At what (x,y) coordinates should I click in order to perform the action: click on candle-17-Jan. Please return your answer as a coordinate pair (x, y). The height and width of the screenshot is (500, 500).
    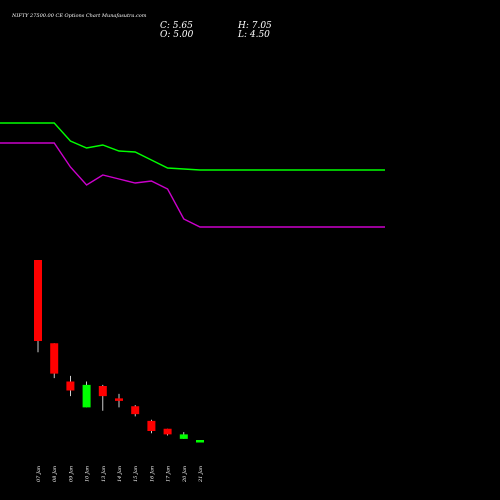
    Looking at the image, I should click on (167, 432).